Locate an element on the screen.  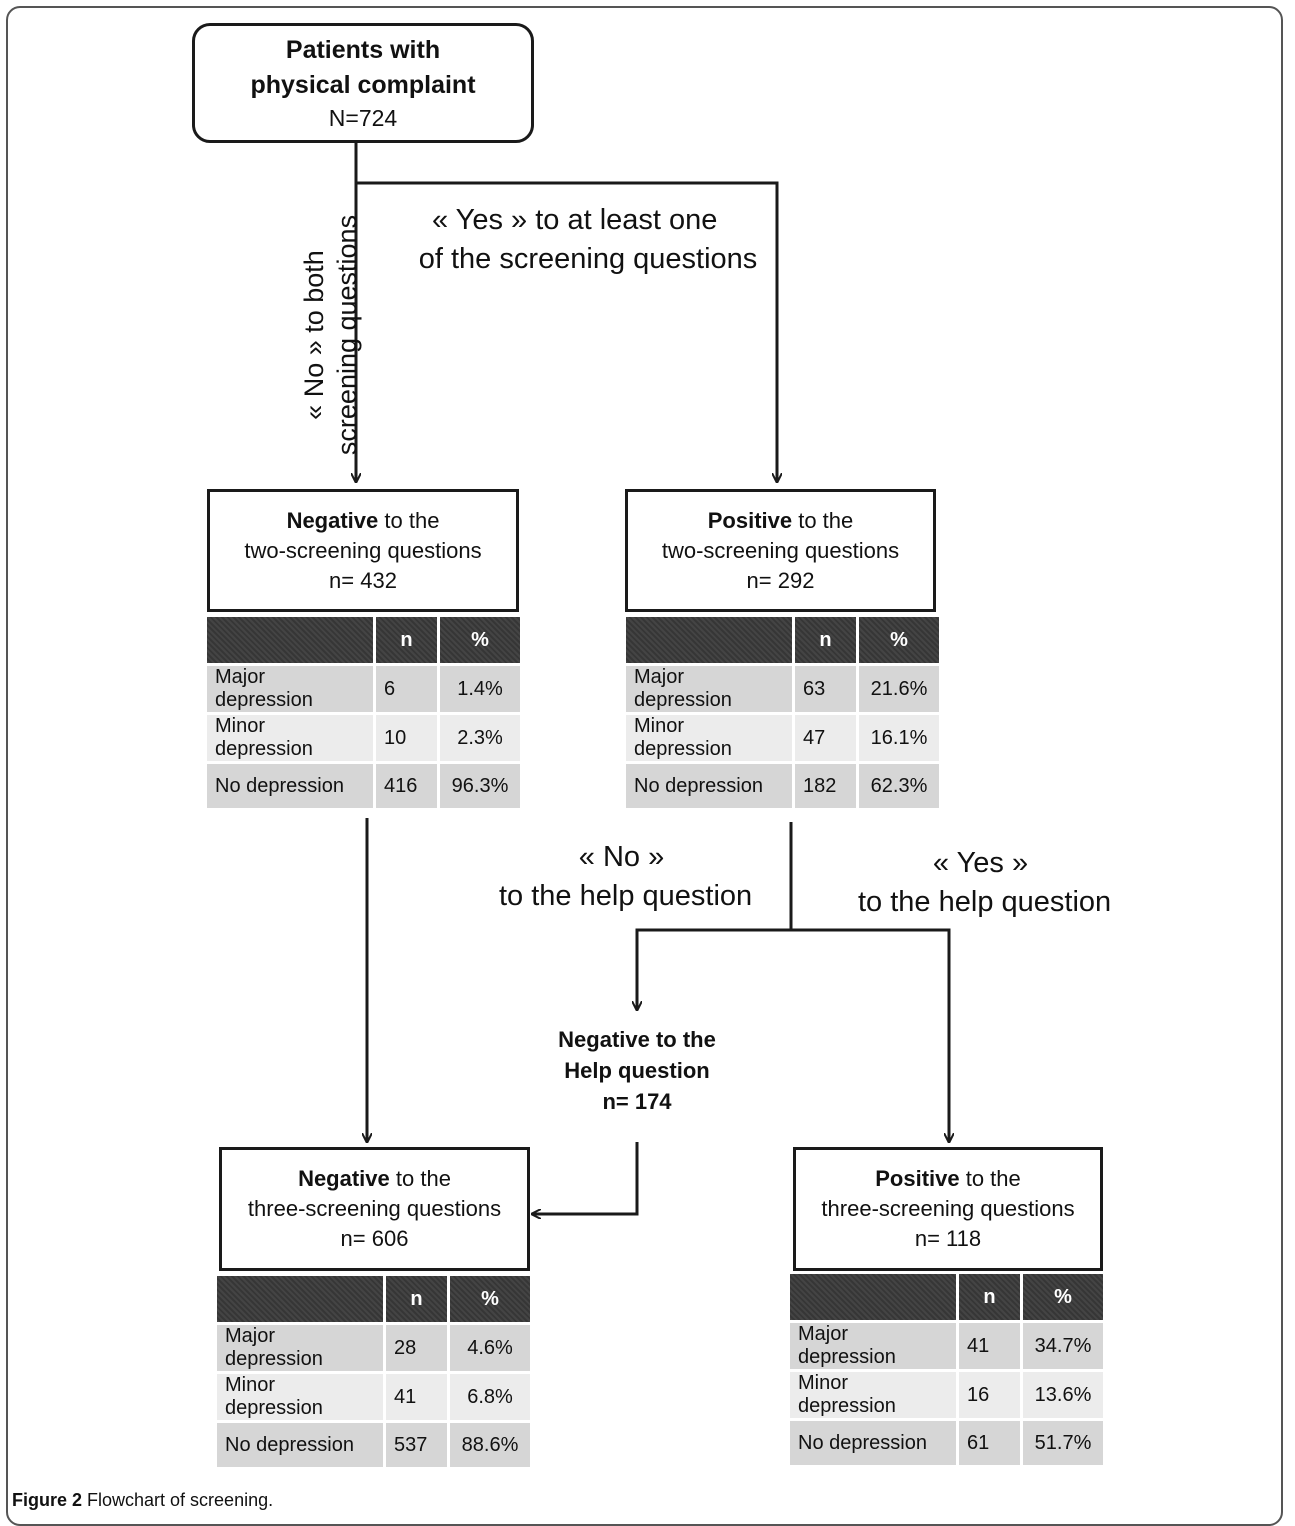
percent-cell: 34.7% is located at coordinates (1063, 1346).